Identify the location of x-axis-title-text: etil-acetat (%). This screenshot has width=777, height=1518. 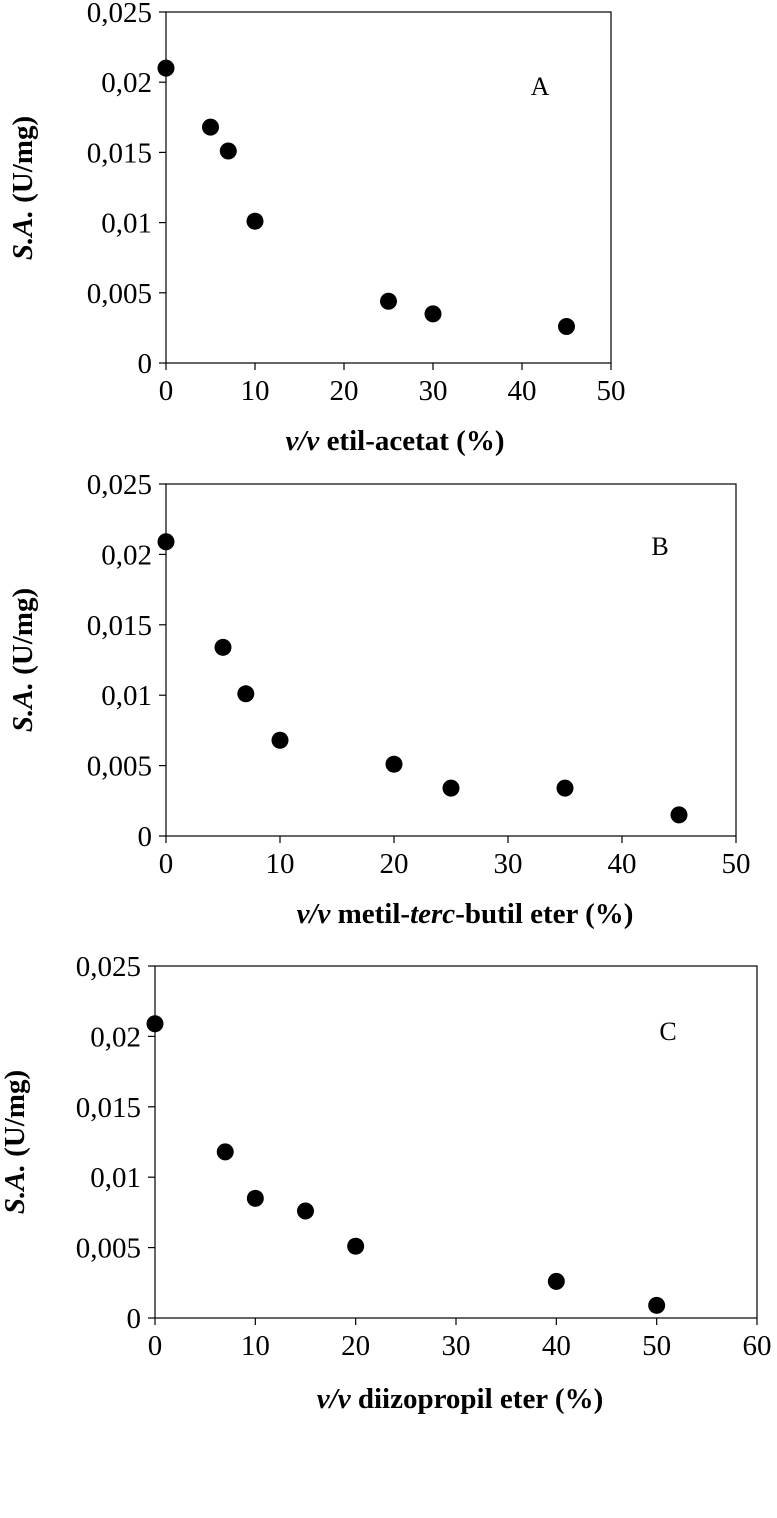
(411, 441).